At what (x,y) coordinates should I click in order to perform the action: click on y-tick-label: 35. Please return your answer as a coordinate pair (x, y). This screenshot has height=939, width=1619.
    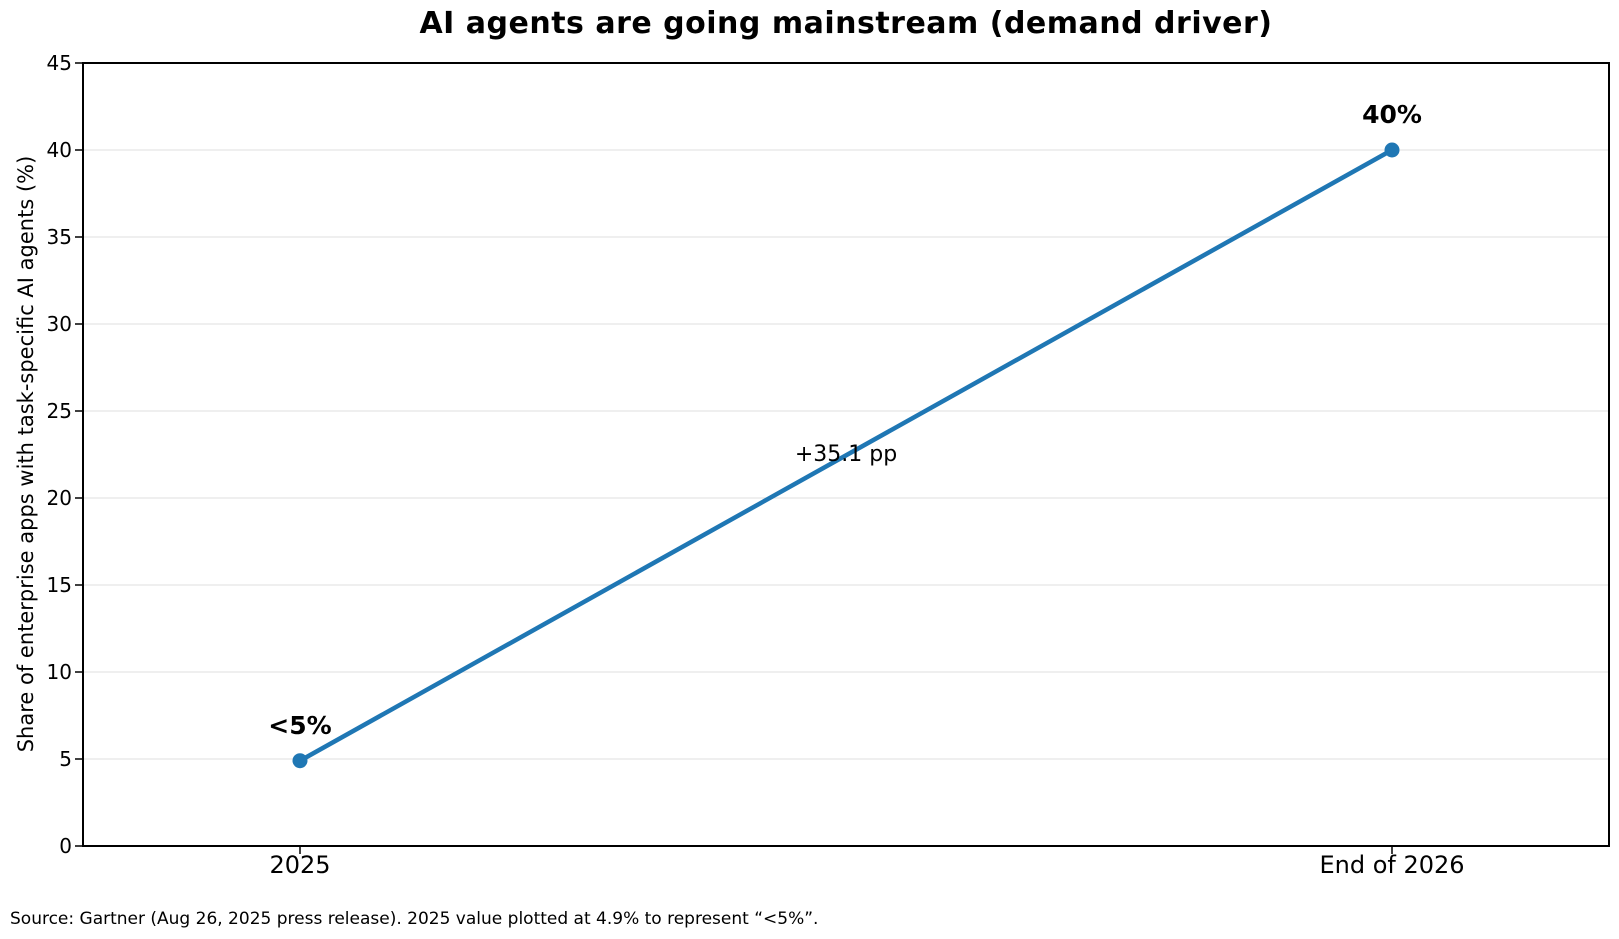
    Looking at the image, I should click on (59, 237).